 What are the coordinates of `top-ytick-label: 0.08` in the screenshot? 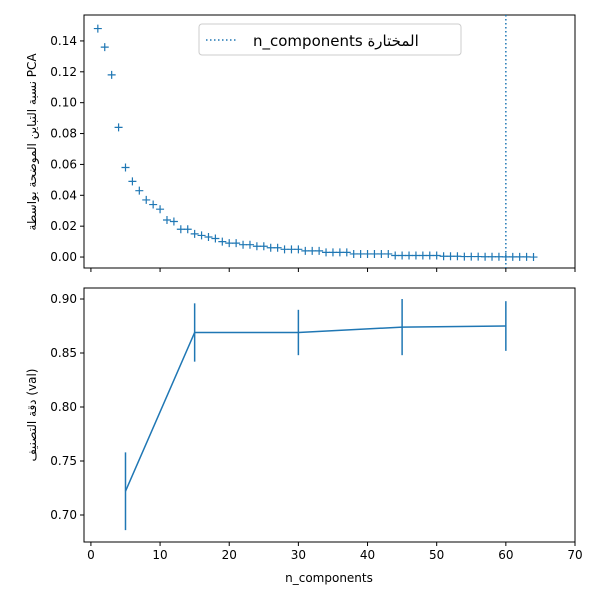 It's located at (63, 134).